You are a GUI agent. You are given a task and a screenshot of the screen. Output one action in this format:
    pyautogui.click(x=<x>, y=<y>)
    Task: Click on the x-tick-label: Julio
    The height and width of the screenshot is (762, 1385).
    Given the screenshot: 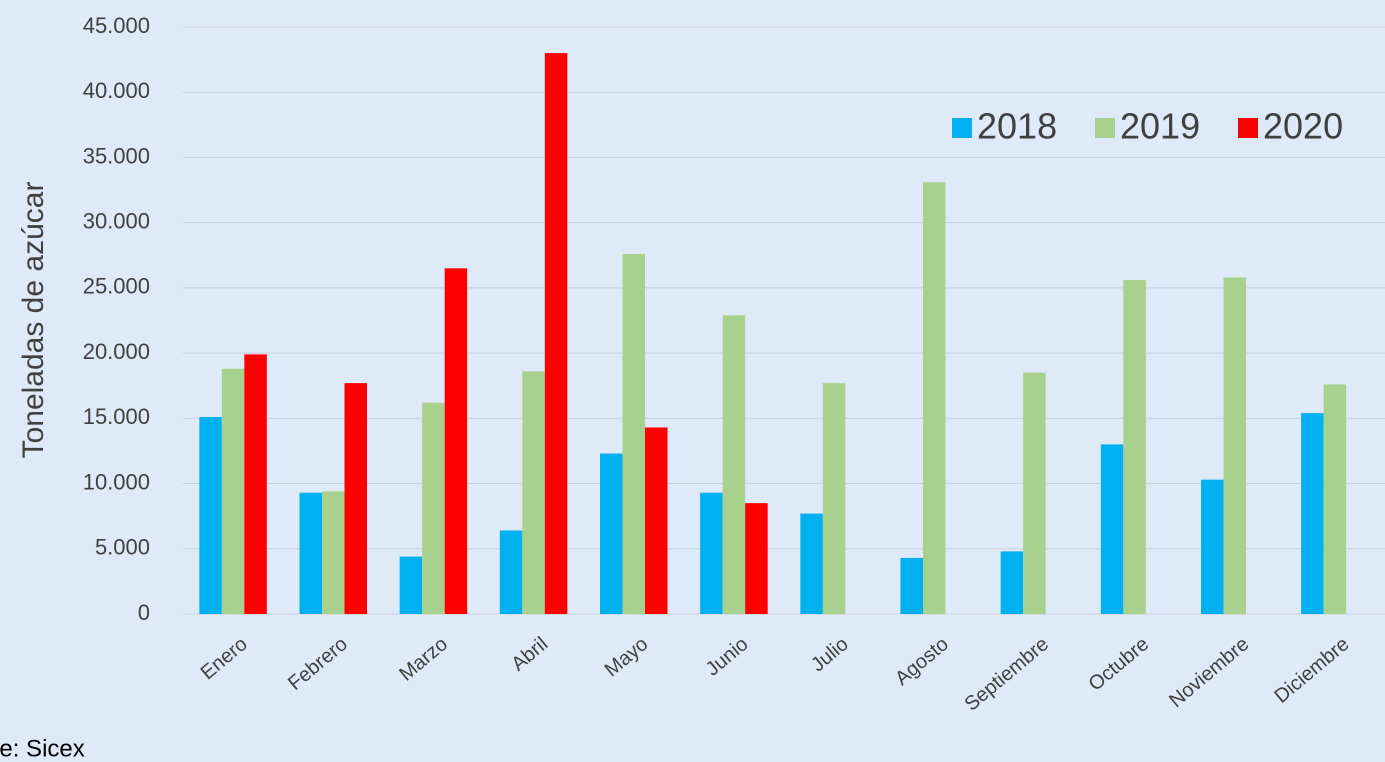 What is the action you would take?
    pyautogui.click(x=830, y=654)
    